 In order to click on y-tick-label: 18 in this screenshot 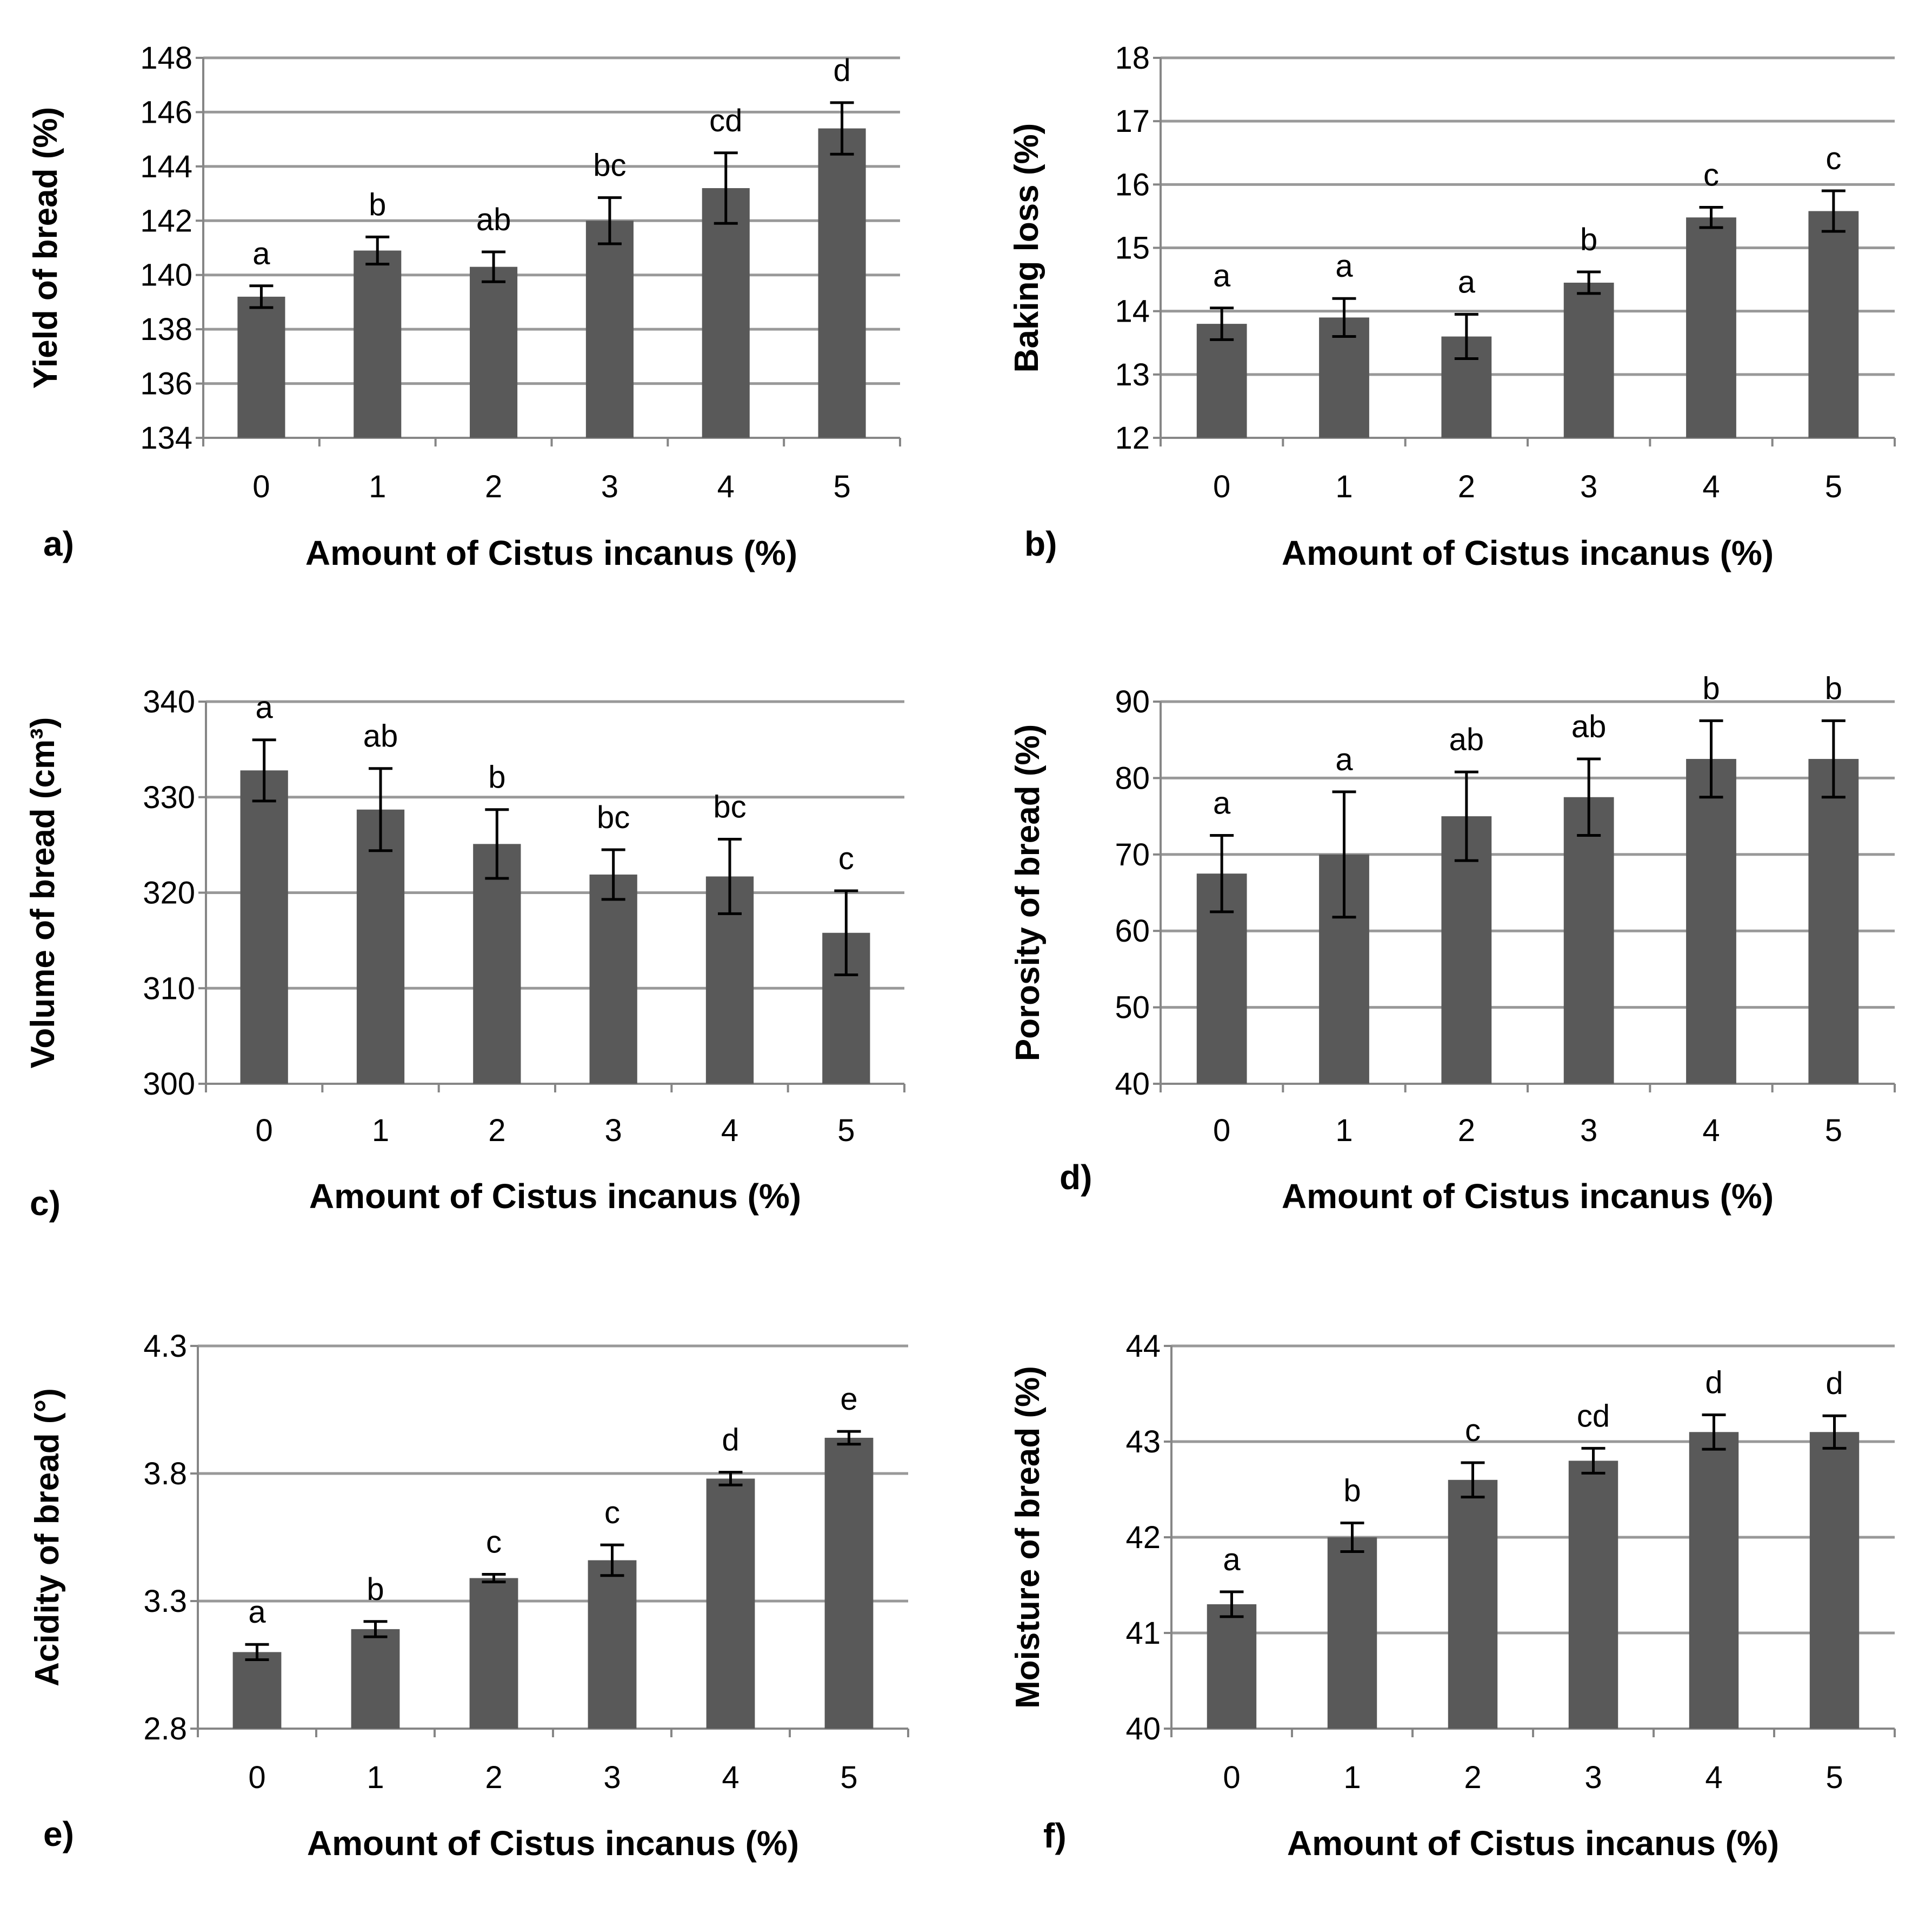, I will do `click(1132, 58)`.